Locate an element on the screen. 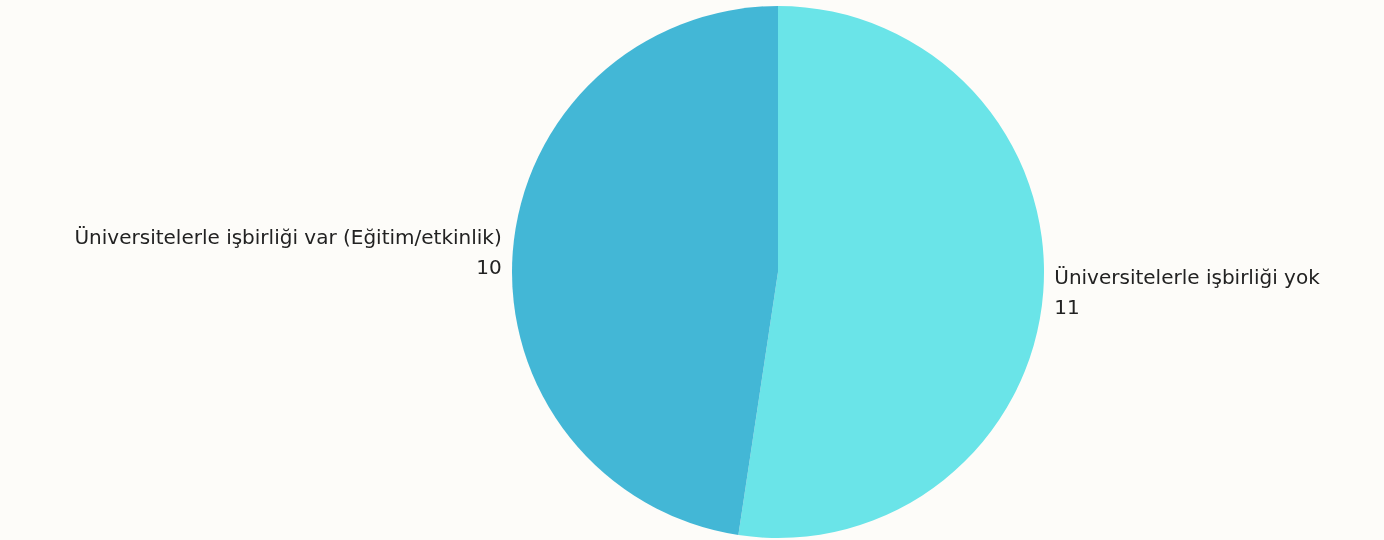  data-label: 11 is located at coordinates (1067, 307).